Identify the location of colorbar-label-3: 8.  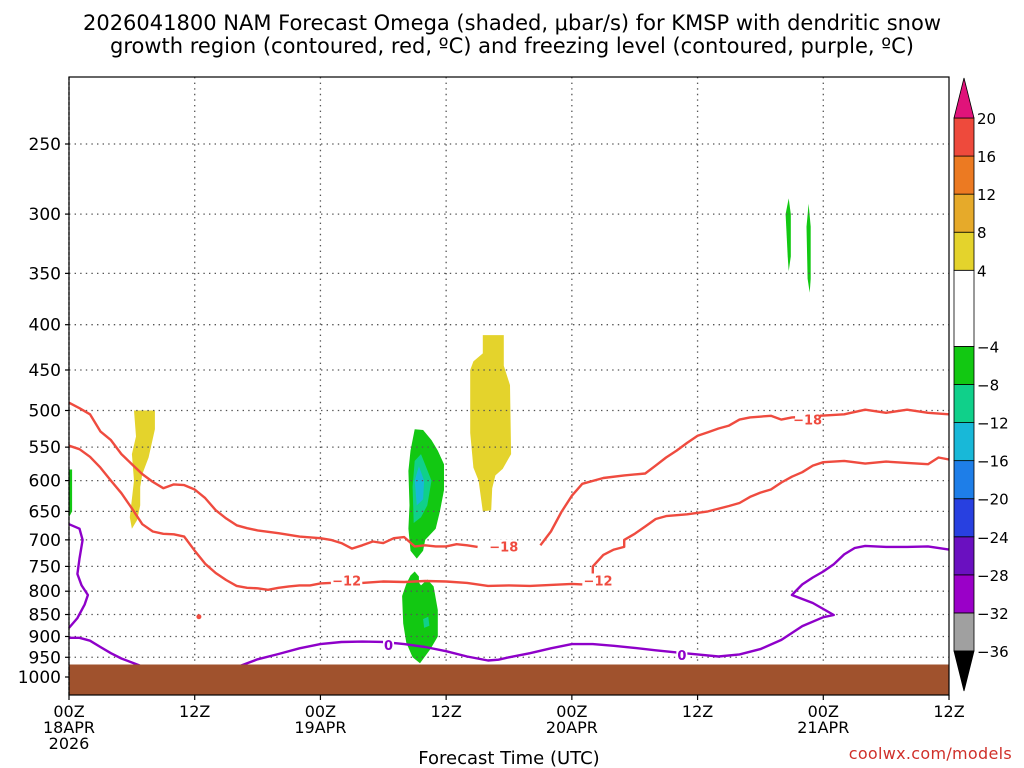
(982, 233).